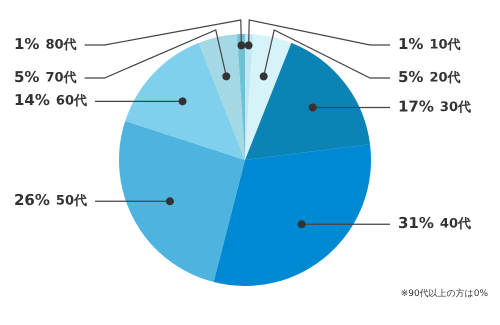 This screenshot has width=500, height=325. I want to click on slice-label: 60代, so click(71, 101).